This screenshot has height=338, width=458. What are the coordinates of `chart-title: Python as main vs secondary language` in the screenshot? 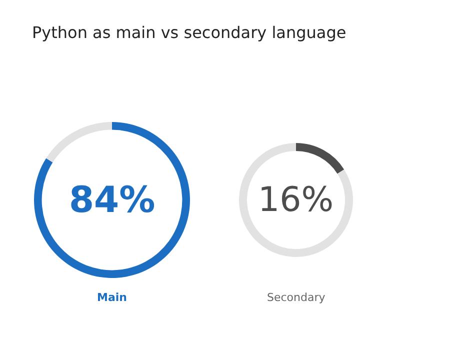 It's located at (189, 32).